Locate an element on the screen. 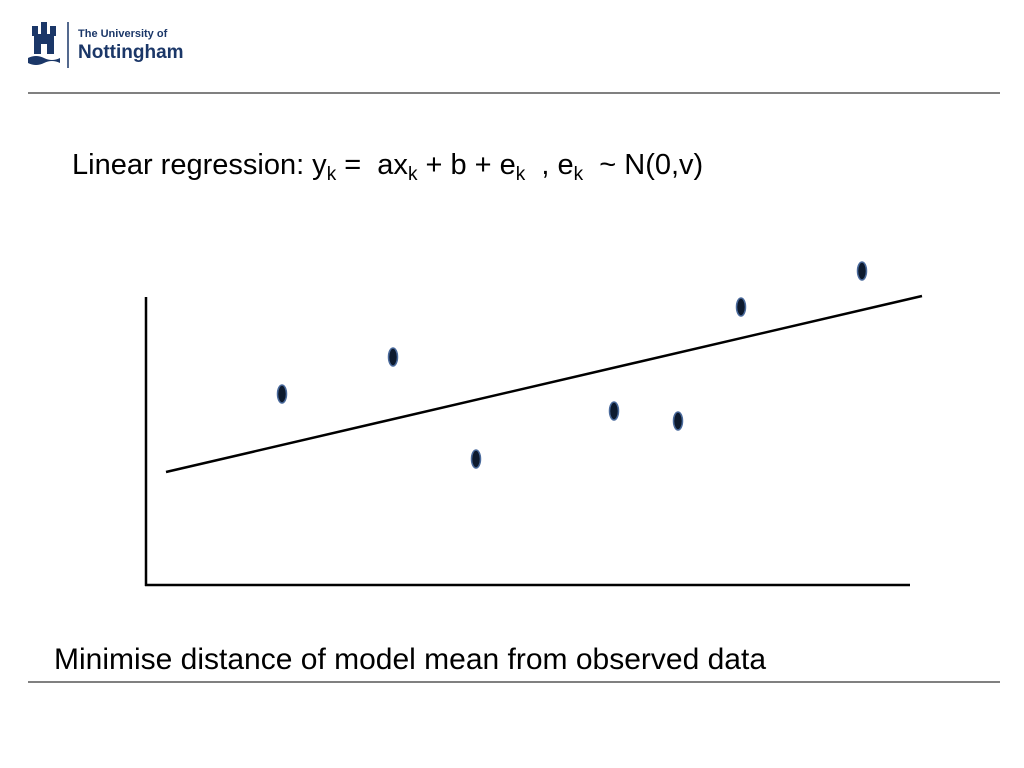 This screenshot has height=768, width=1024. logo is located at coordinates (44, 43).